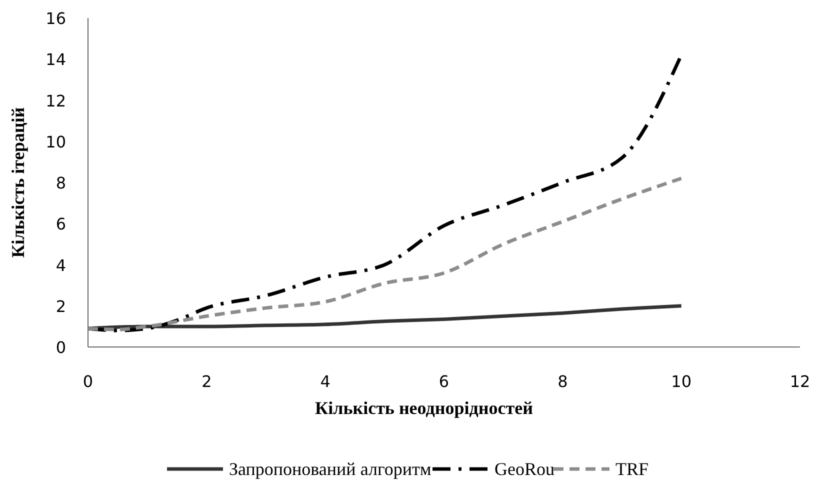 The image size is (816, 490). I want to click on x-tick-label: 4, so click(325, 381).